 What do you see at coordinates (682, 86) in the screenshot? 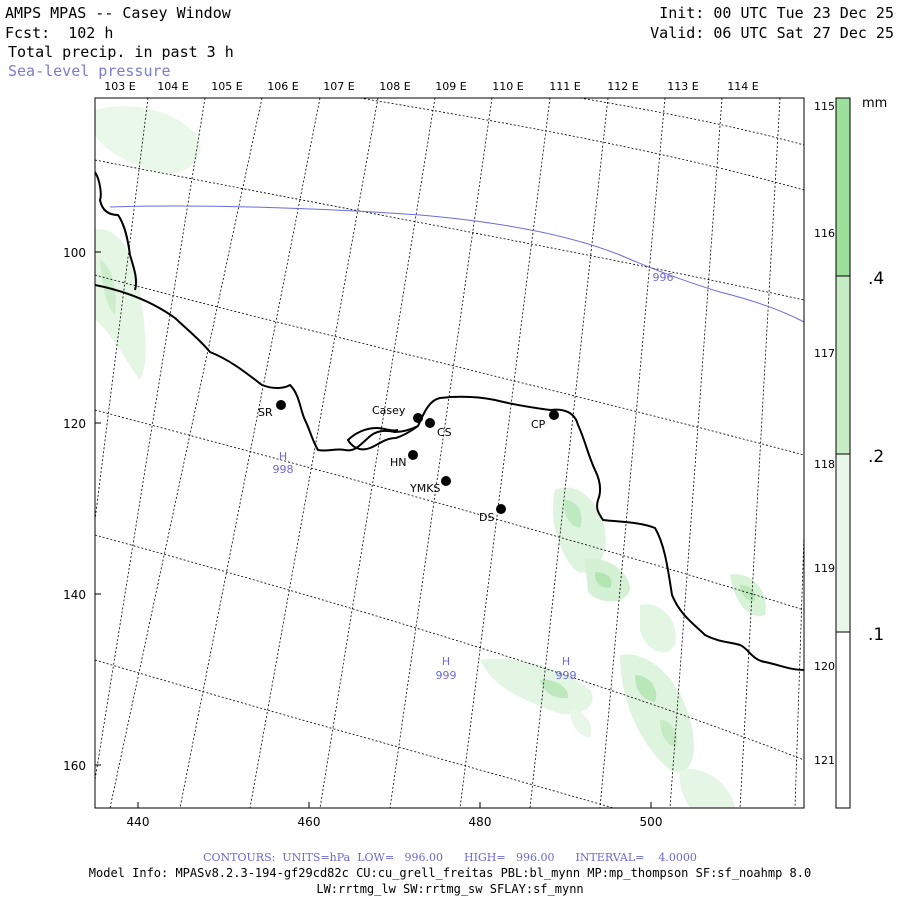
I see `lon-label: 113 E` at bounding box center [682, 86].